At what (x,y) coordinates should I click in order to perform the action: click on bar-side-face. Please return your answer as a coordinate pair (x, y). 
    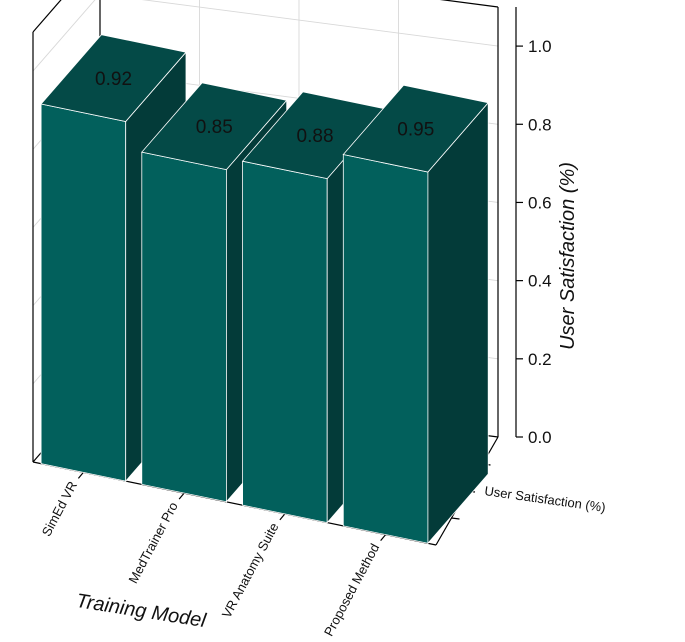
    Looking at the image, I should click on (458, 323).